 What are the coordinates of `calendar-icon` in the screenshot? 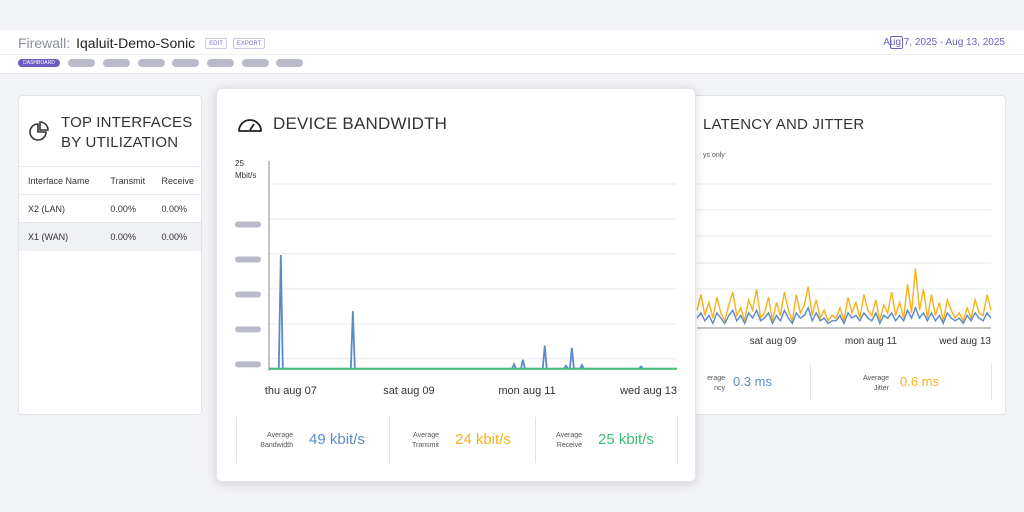 It's located at (896, 42).